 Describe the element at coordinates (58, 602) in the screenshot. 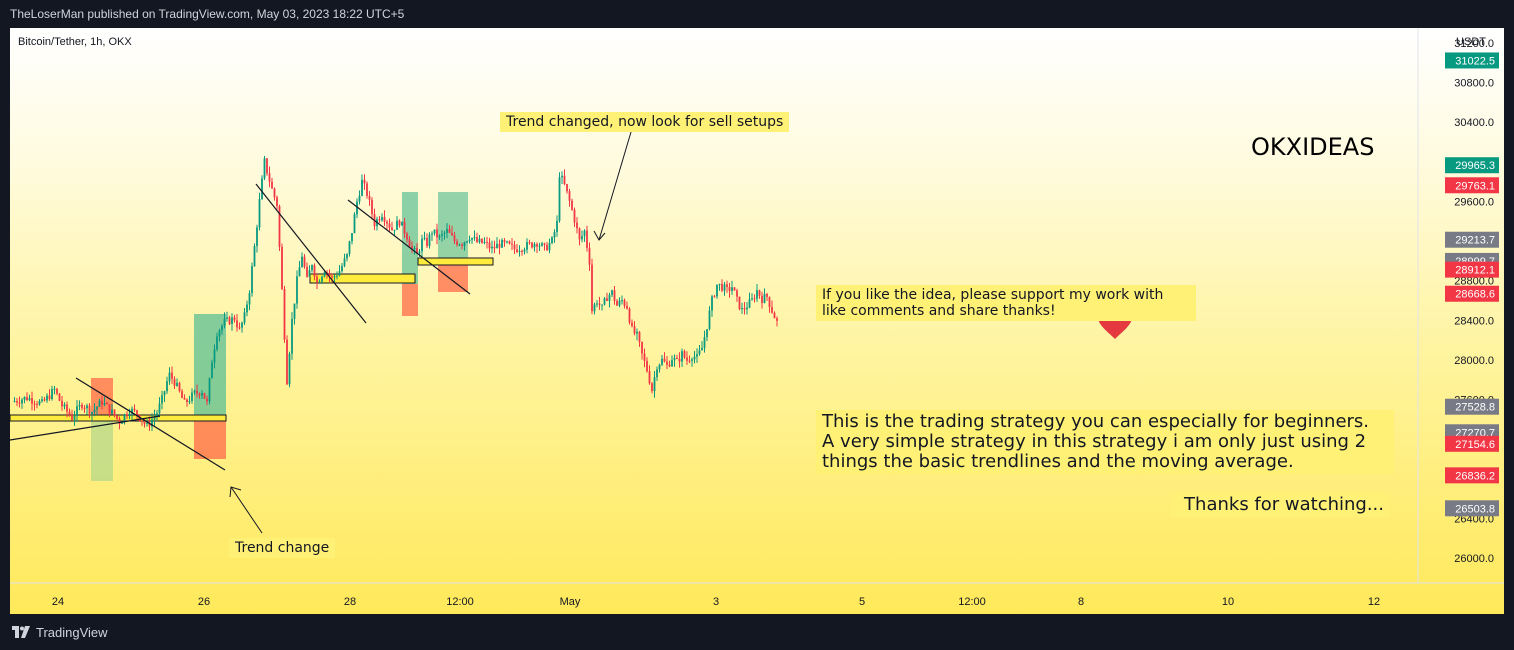

I see `x-tick-label: 24` at that location.